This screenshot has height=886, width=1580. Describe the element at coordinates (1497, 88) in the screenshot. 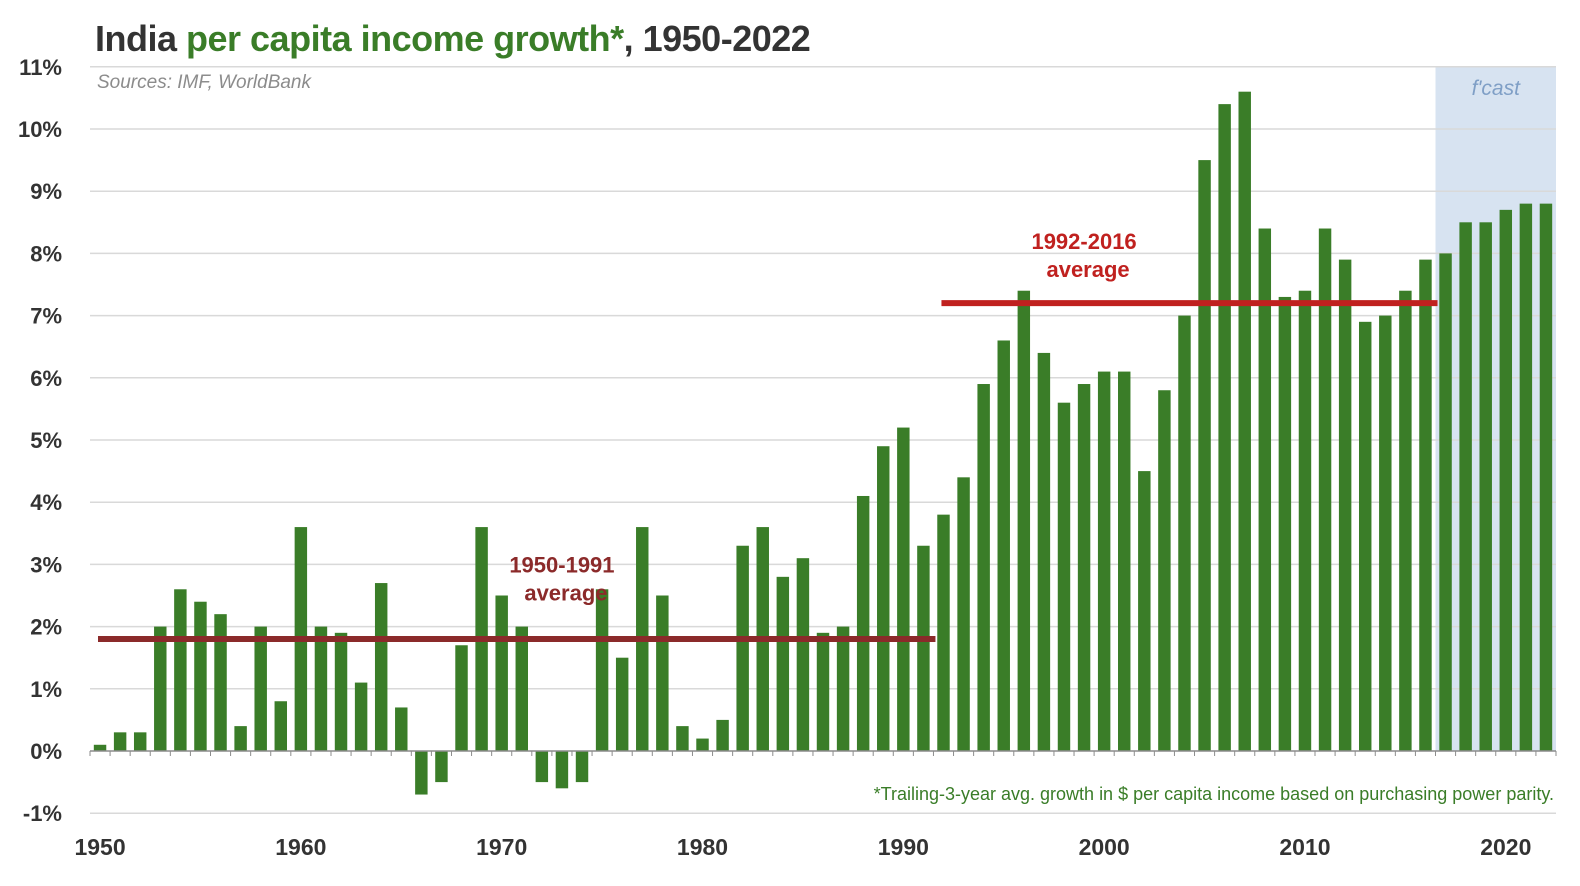

I see `forecast-label: f'cast` at that location.